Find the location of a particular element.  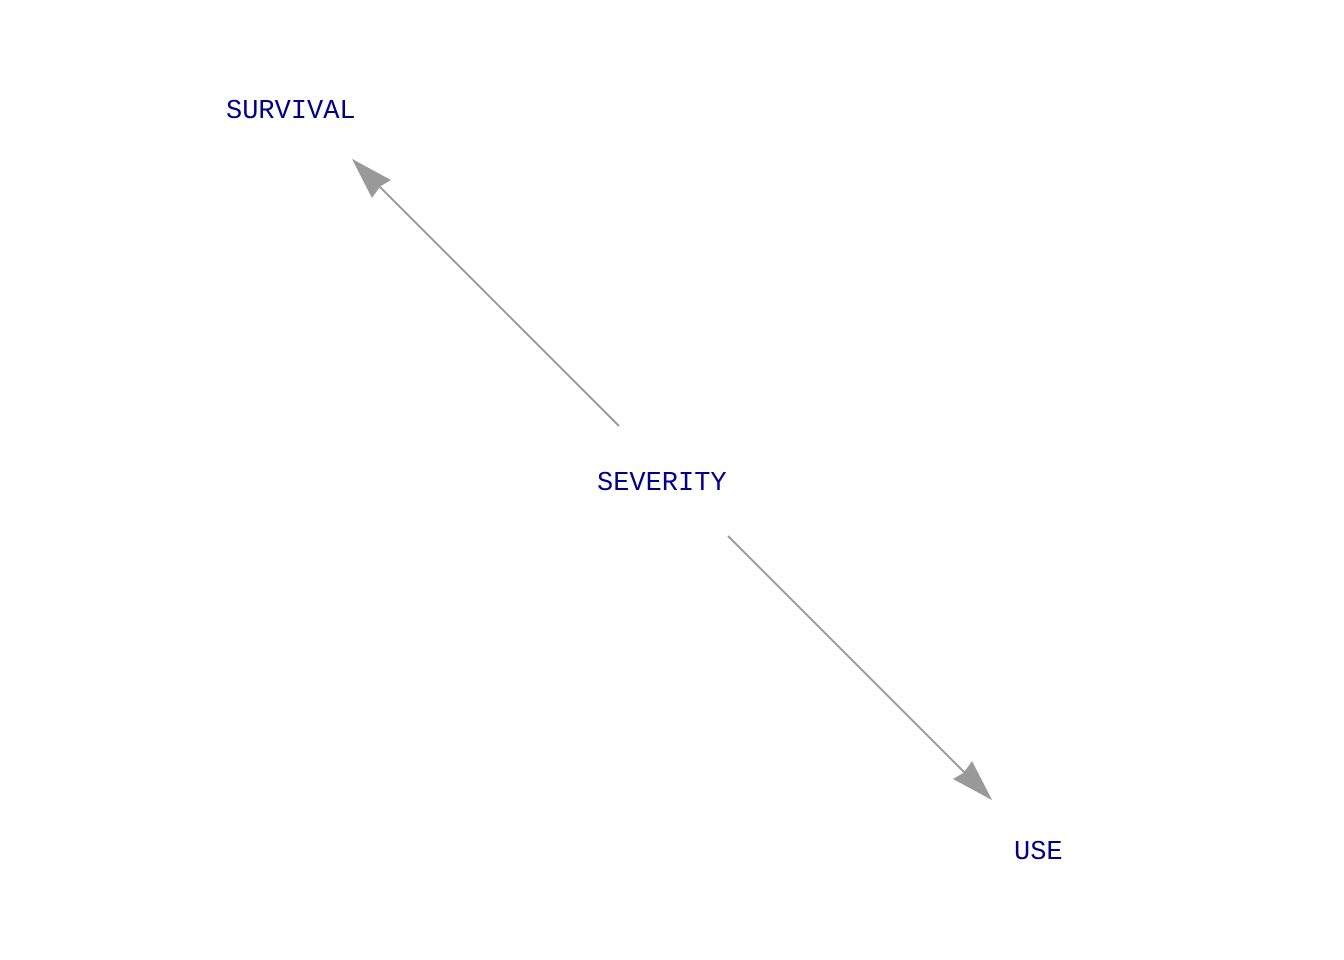

node-survival: SURVIVAL is located at coordinates (291, 112).